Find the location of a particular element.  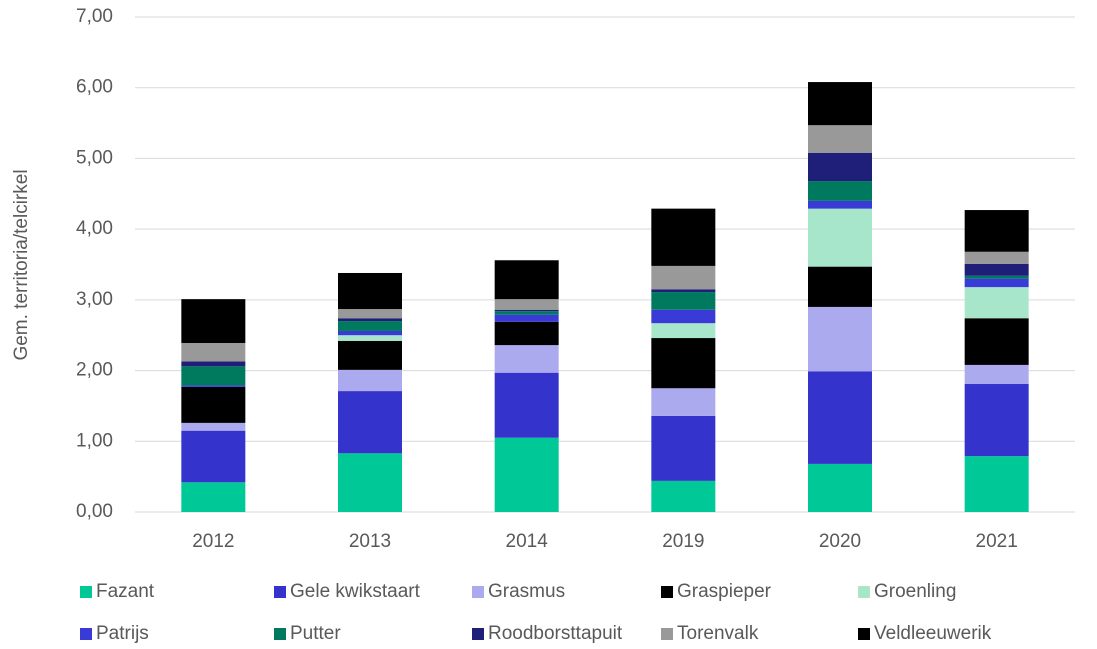

legend-label: Groenling is located at coordinates (915, 591).